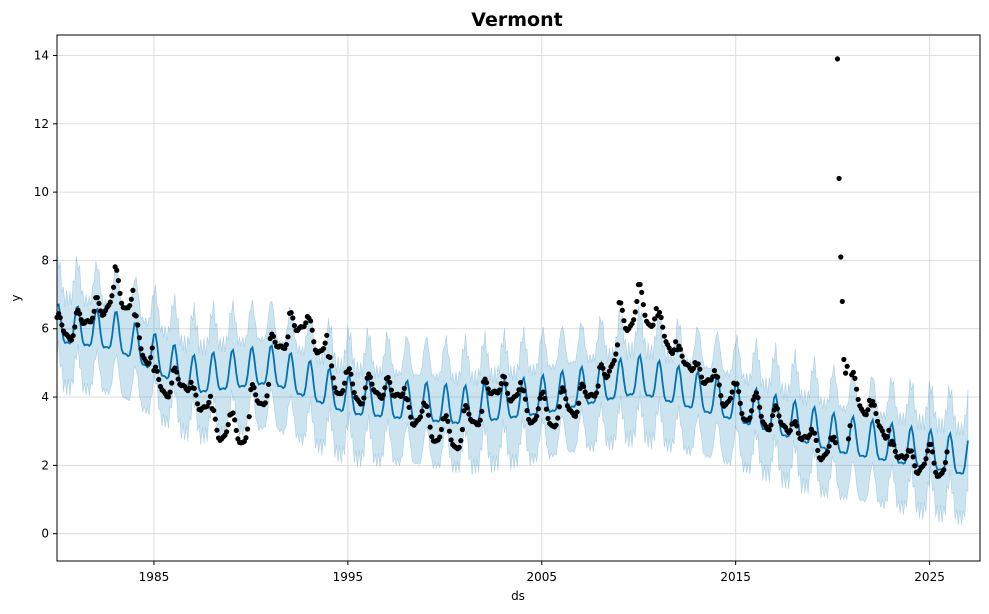 The width and height of the screenshot is (989, 614). Describe the element at coordinates (735, 577) in the screenshot. I see `x-tick-label: 2015` at that location.